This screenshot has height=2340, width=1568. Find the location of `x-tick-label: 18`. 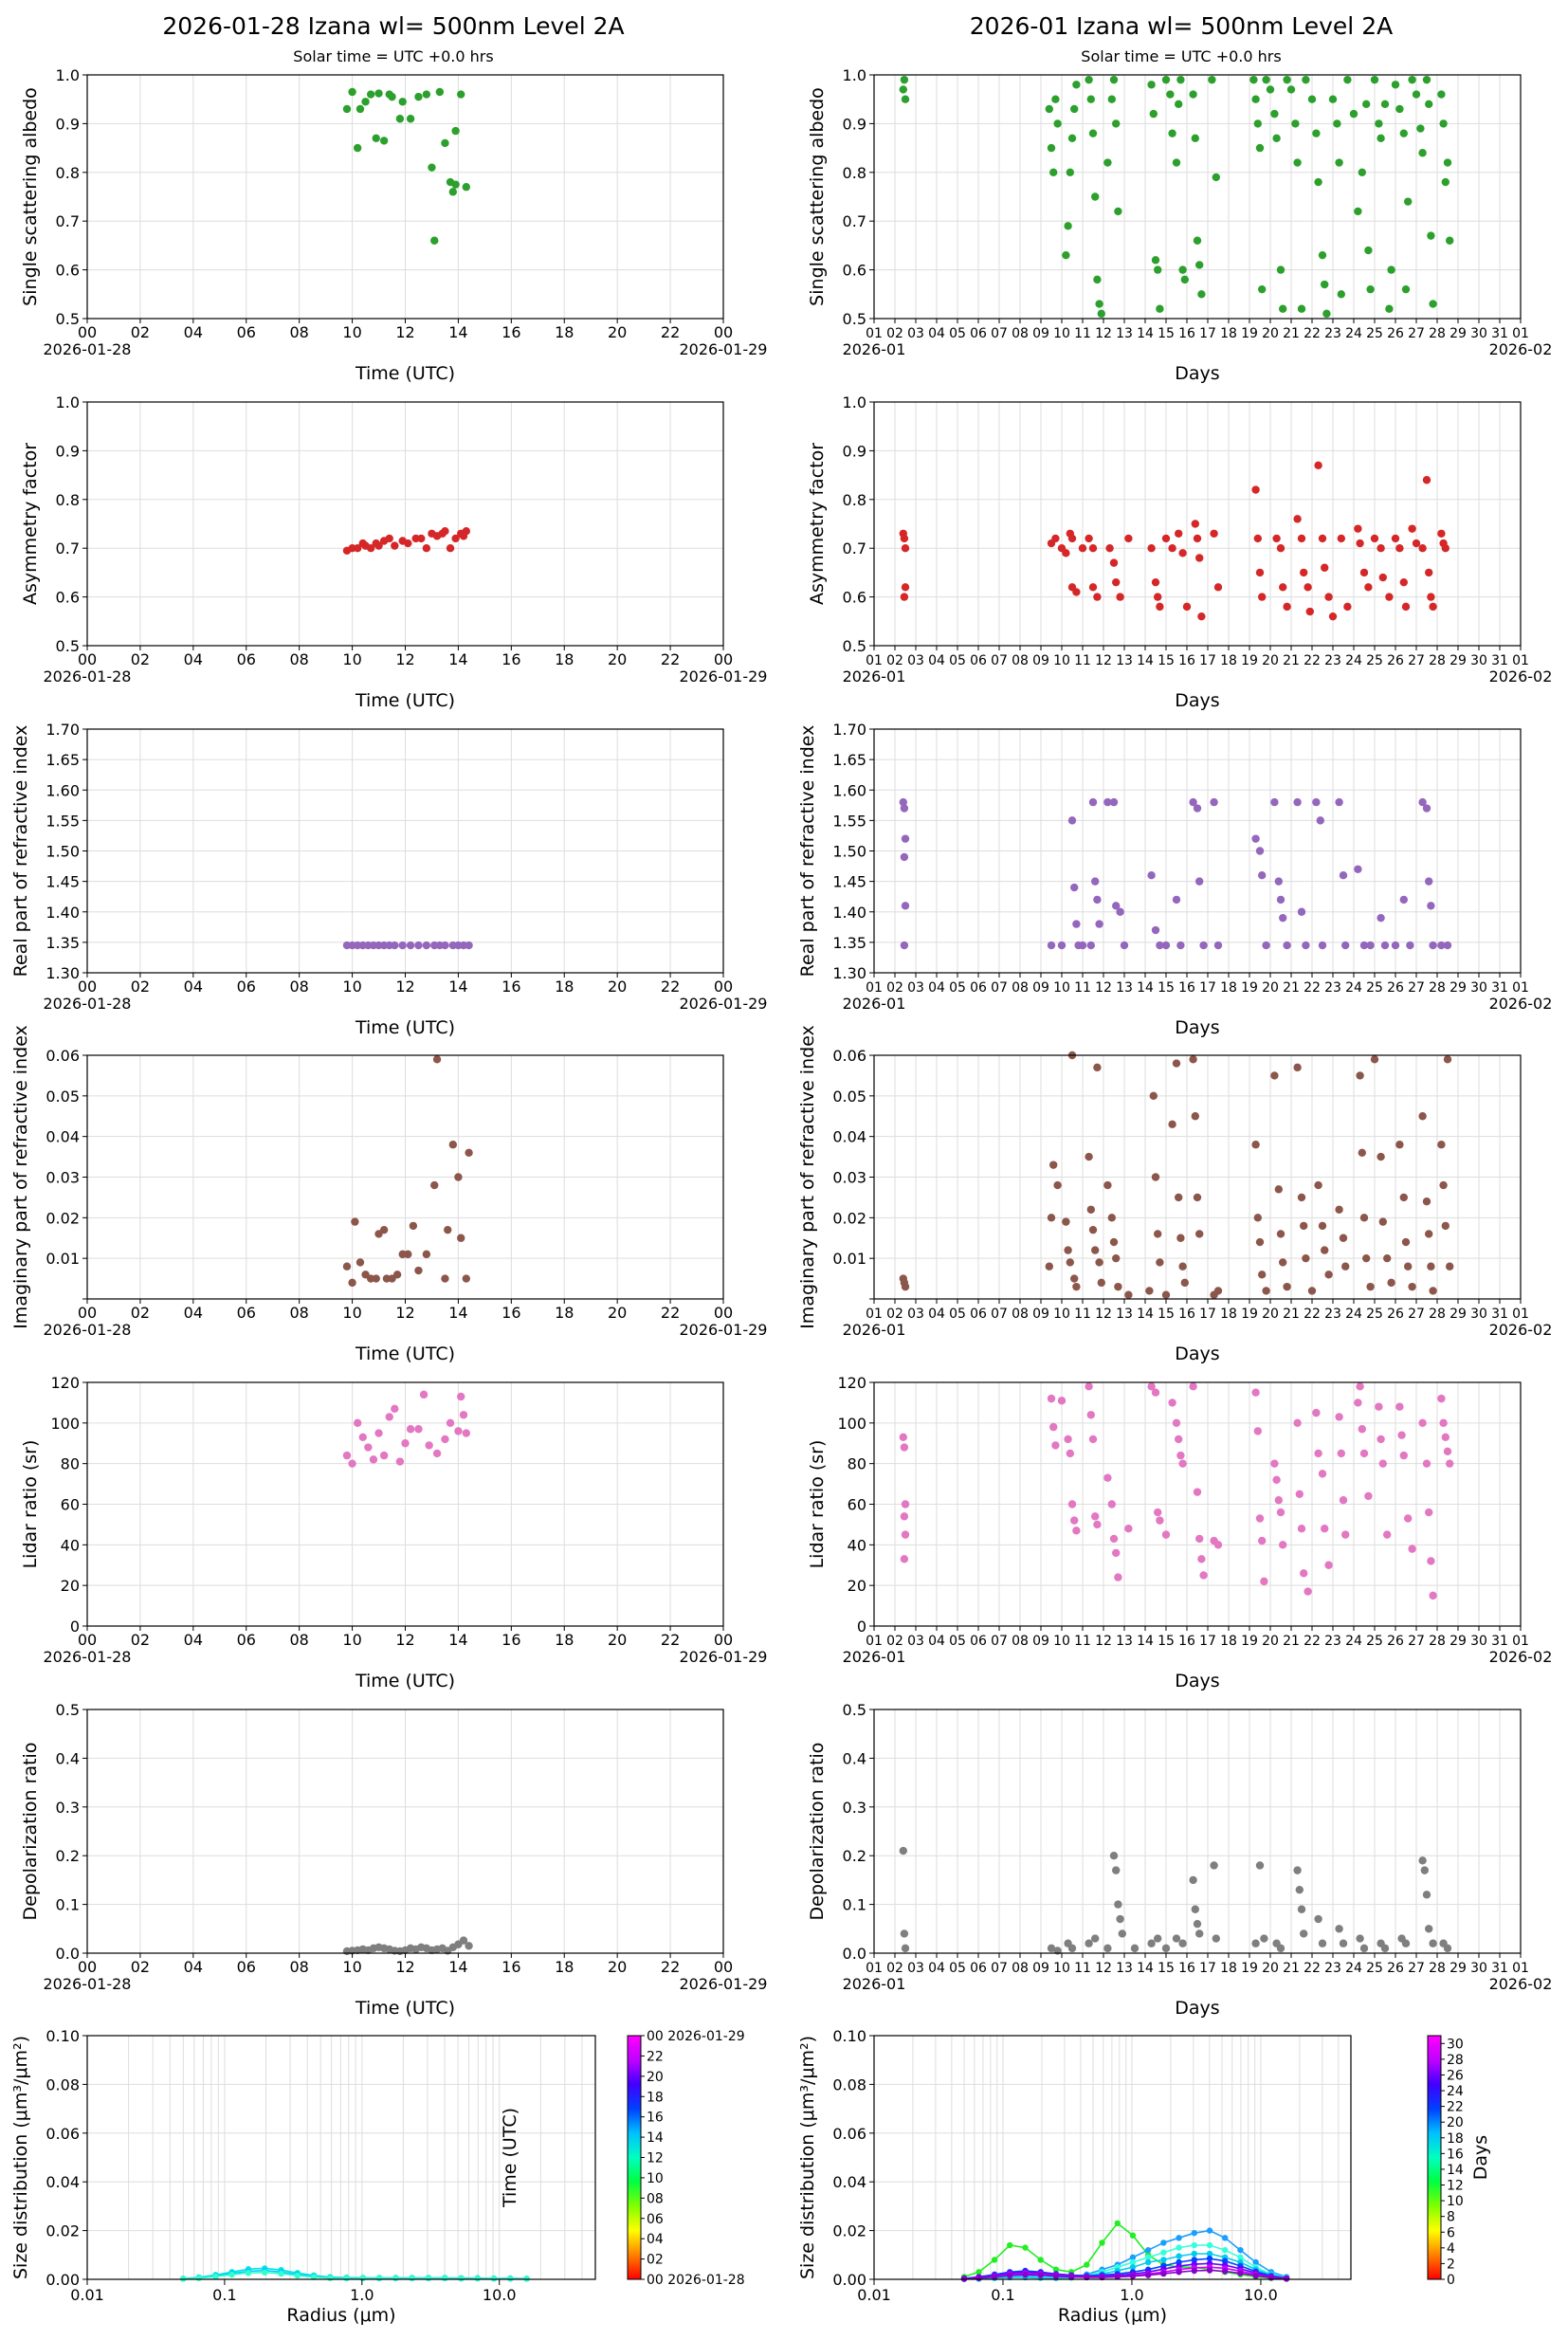

x-tick-label: 18 is located at coordinates (564, 659).